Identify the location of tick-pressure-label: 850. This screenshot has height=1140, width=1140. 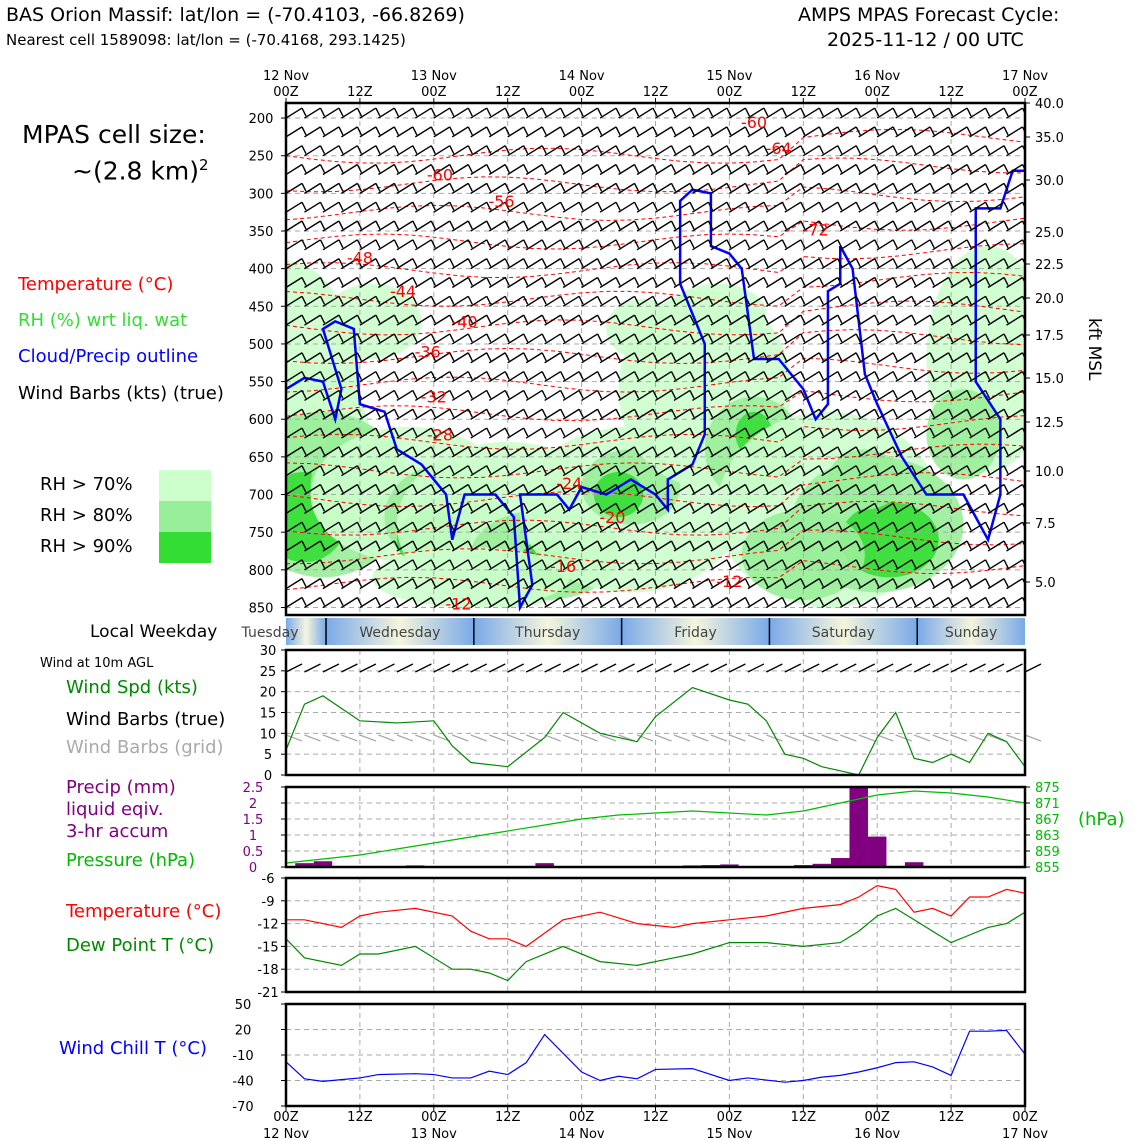
(261, 608).